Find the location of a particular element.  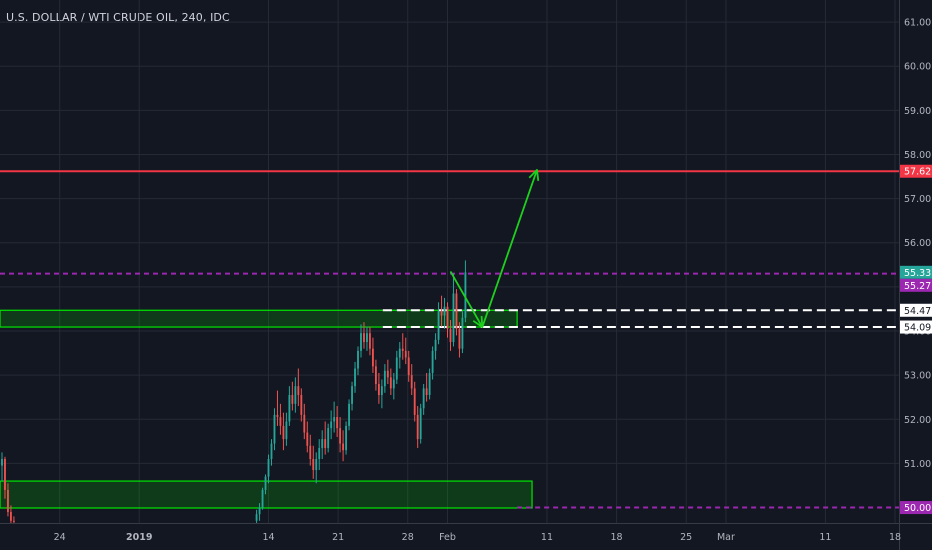

y-tick-label: 61.00 is located at coordinates (917, 23).